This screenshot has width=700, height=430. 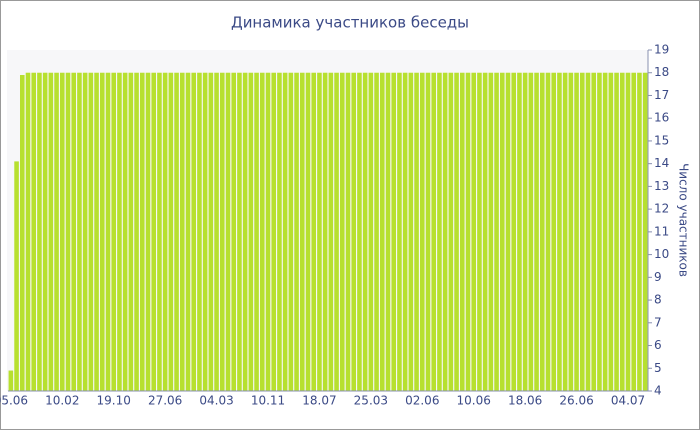 I want to click on x-tick-label: 18.06, so click(x=525, y=401).